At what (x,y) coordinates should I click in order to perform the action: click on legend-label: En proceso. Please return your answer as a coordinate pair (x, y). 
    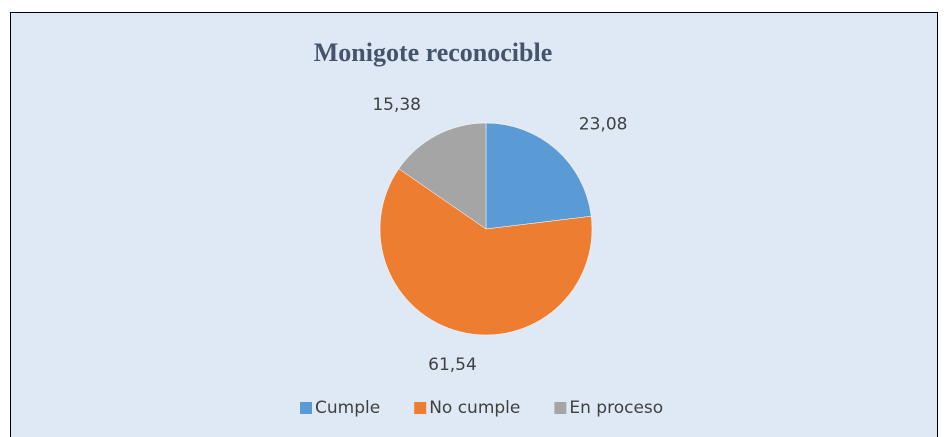
    Looking at the image, I should click on (616, 408).